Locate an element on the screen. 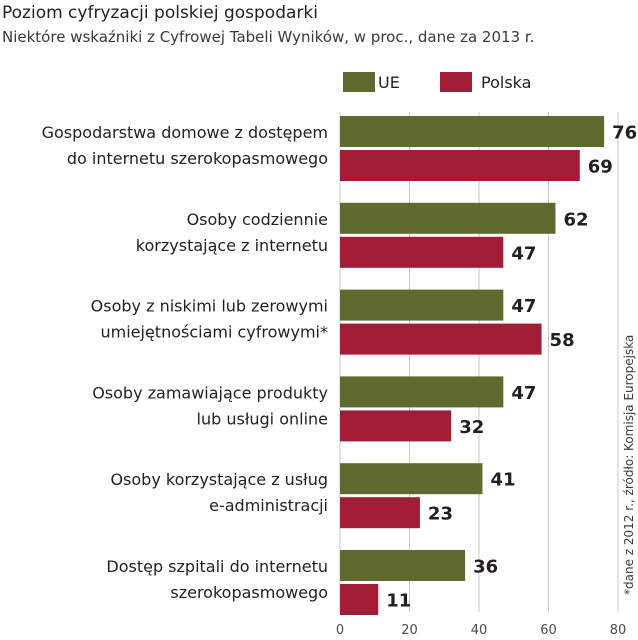 This screenshot has height=640, width=638. category-label-5: szerokopasmowego is located at coordinates (249, 592).